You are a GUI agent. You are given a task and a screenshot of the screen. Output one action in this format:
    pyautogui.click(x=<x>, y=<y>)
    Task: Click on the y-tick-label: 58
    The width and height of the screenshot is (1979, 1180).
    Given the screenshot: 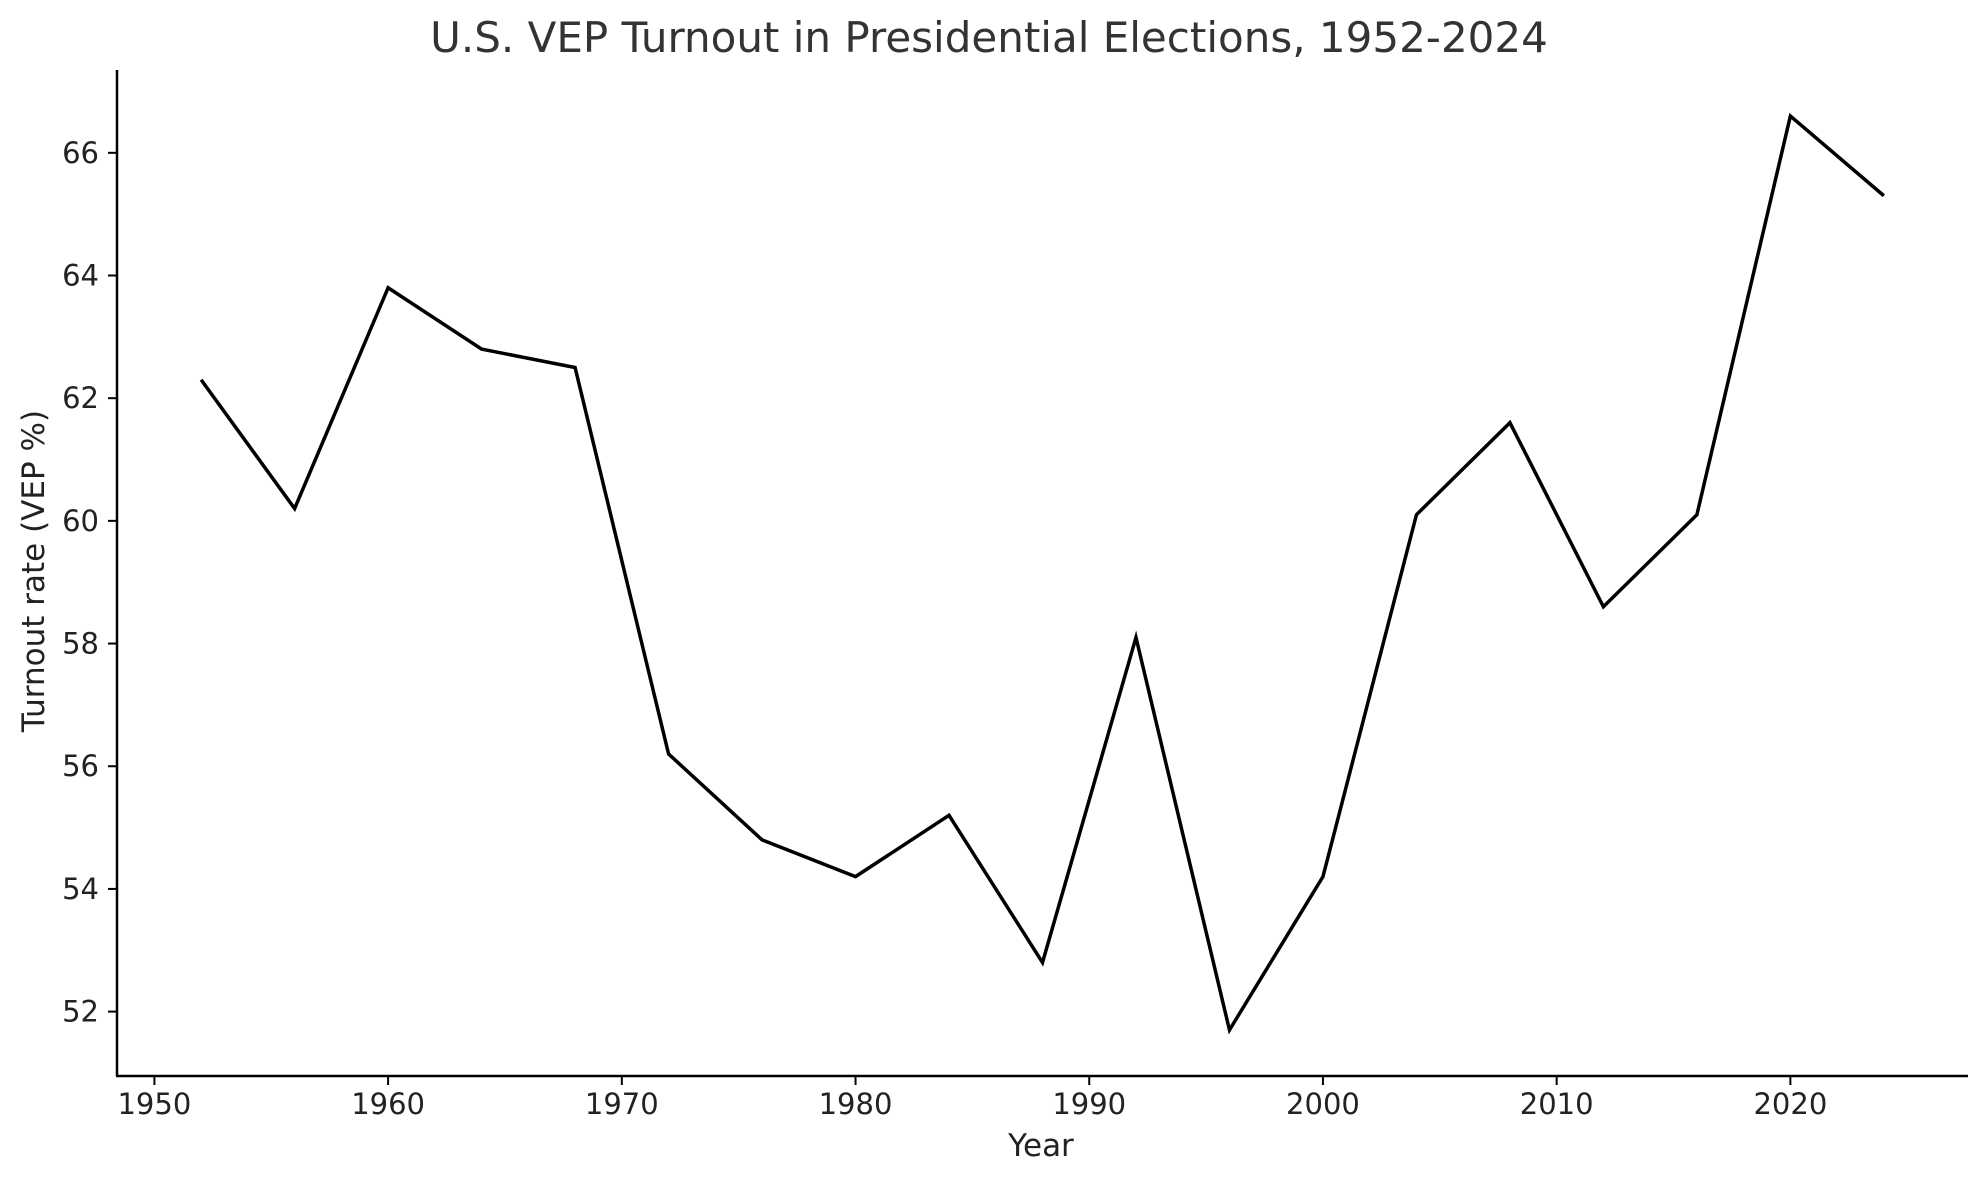 What is the action you would take?
    pyautogui.click(x=80, y=644)
    